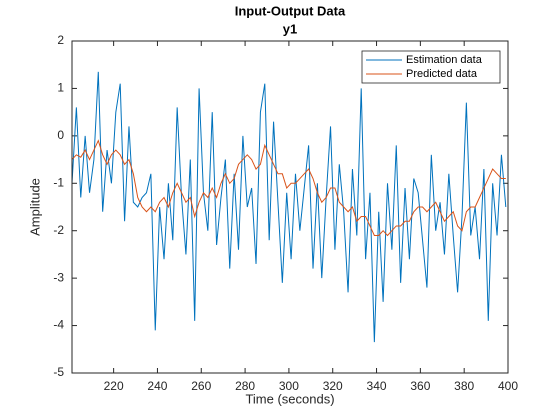 This screenshot has width=560, height=420. I want to click on legend-label: Estimation data, so click(444, 60).